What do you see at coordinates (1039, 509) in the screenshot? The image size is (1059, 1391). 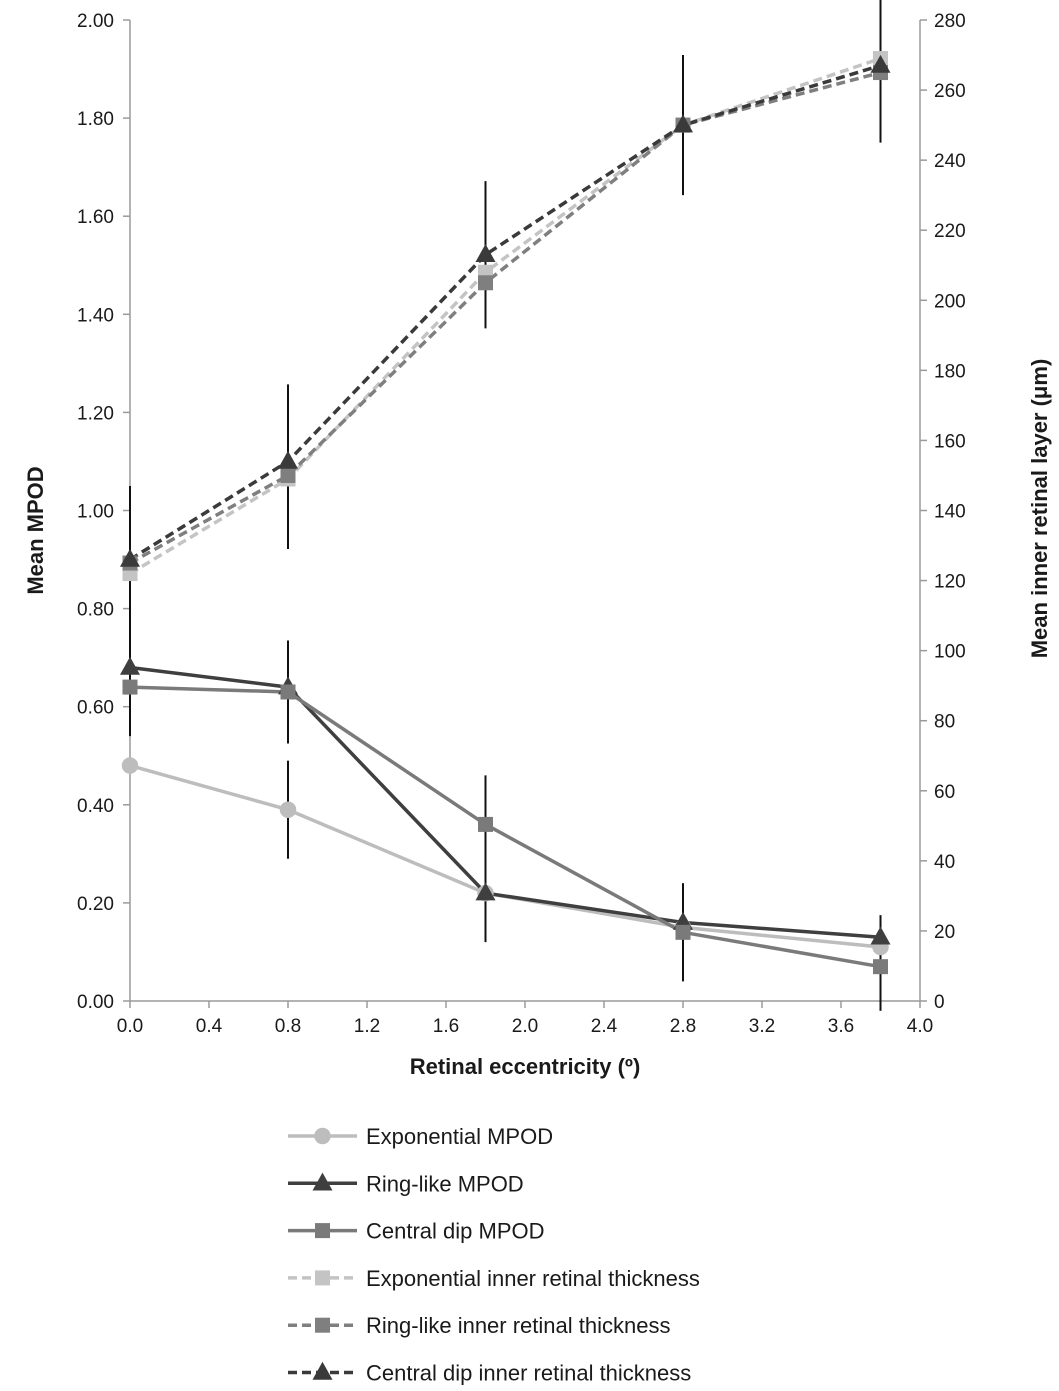 I see `y-axis-right-title: Mean inner retinal layer (μm)` at bounding box center [1039, 509].